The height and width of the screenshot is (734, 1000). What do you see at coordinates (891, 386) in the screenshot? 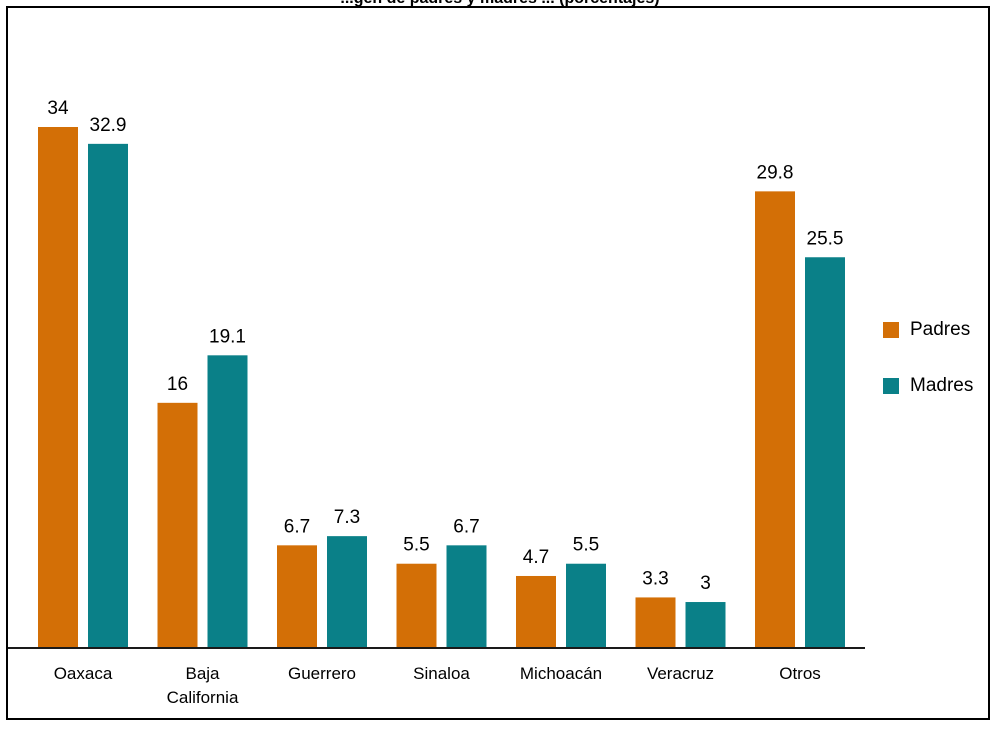
I see `legend-swatch-madres` at bounding box center [891, 386].